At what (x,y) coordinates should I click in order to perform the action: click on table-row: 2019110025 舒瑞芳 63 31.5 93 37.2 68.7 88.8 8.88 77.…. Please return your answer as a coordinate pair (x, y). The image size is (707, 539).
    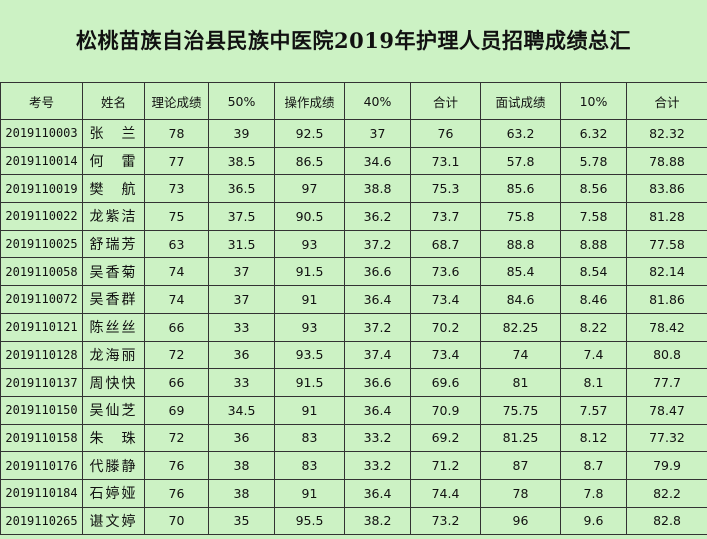
    Looking at the image, I should click on (353, 244).